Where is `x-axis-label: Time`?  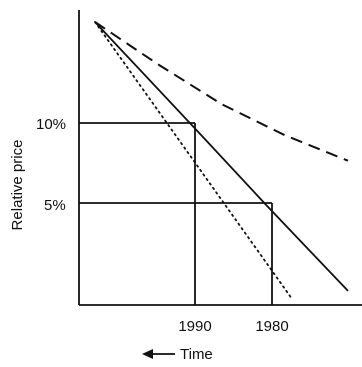 x-axis-label: Time is located at coordinates (196, 354).